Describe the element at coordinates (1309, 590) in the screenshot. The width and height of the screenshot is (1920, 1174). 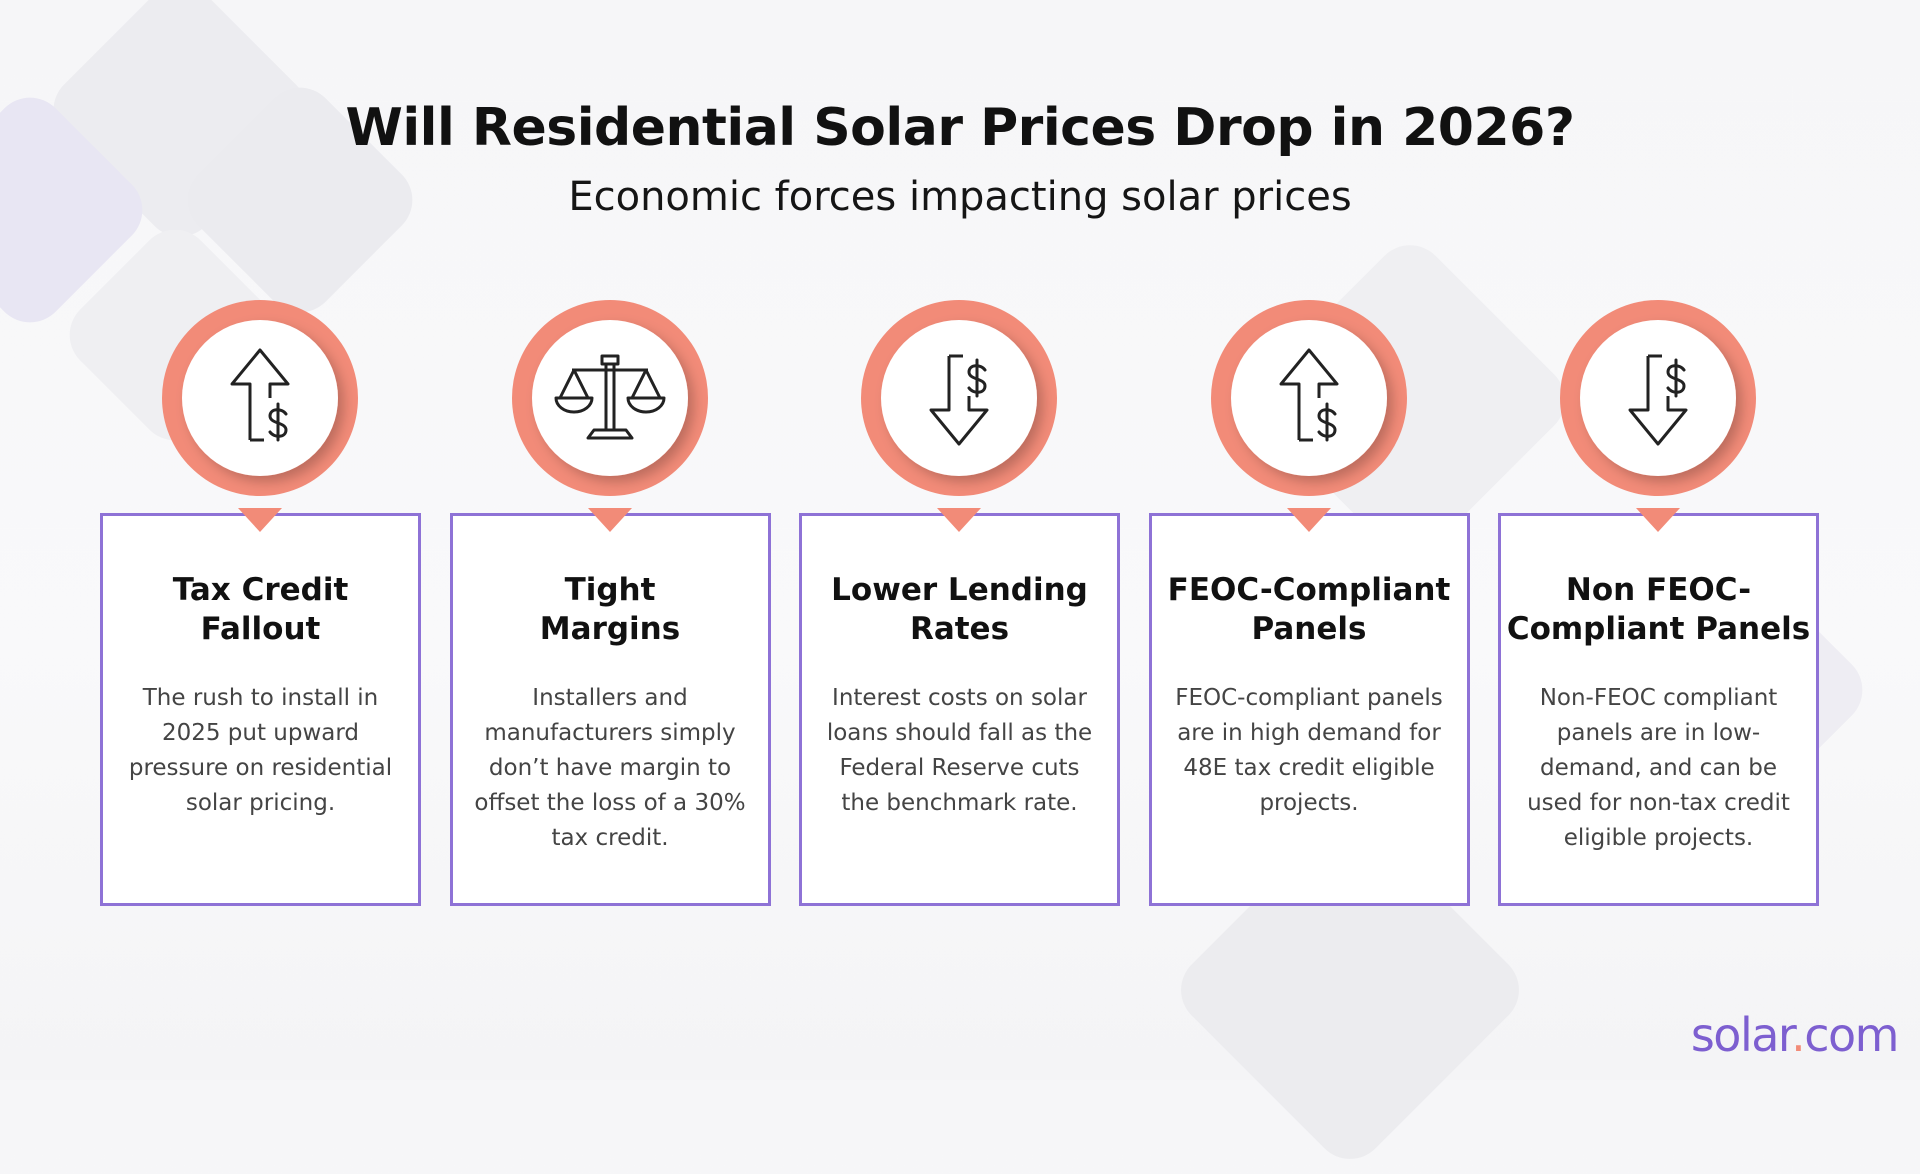
I see `card-title-line: FEOC-Compliant` at that location.